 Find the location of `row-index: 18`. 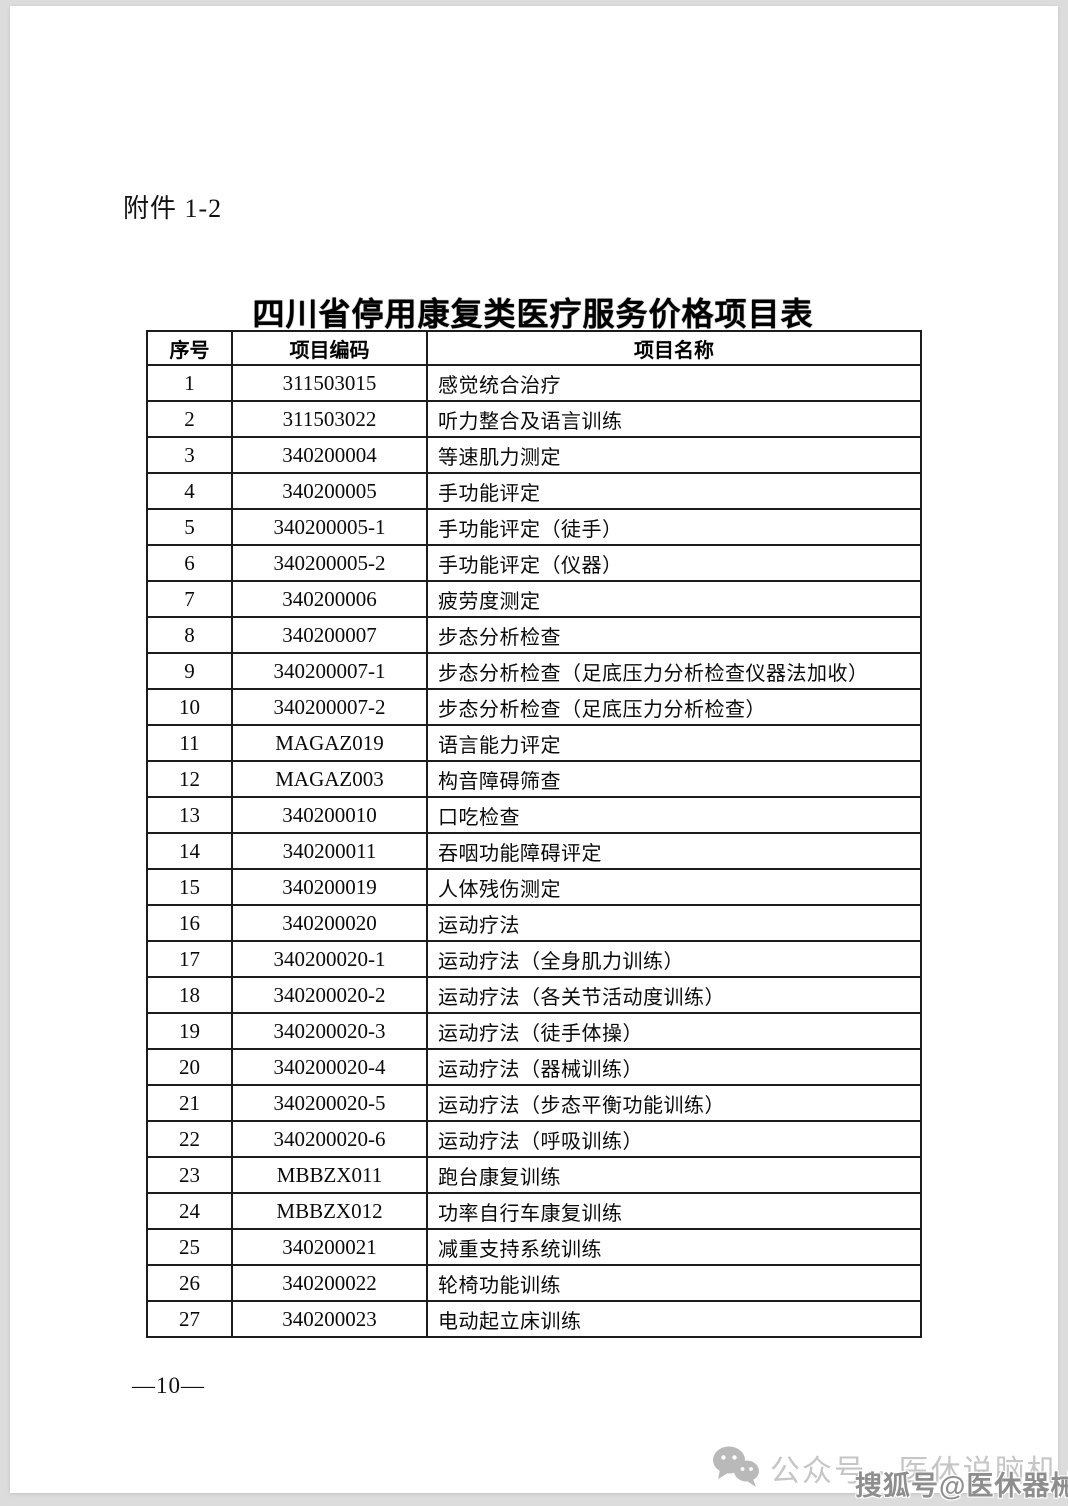

row-index: 18 is located at coordinates (189, 995).